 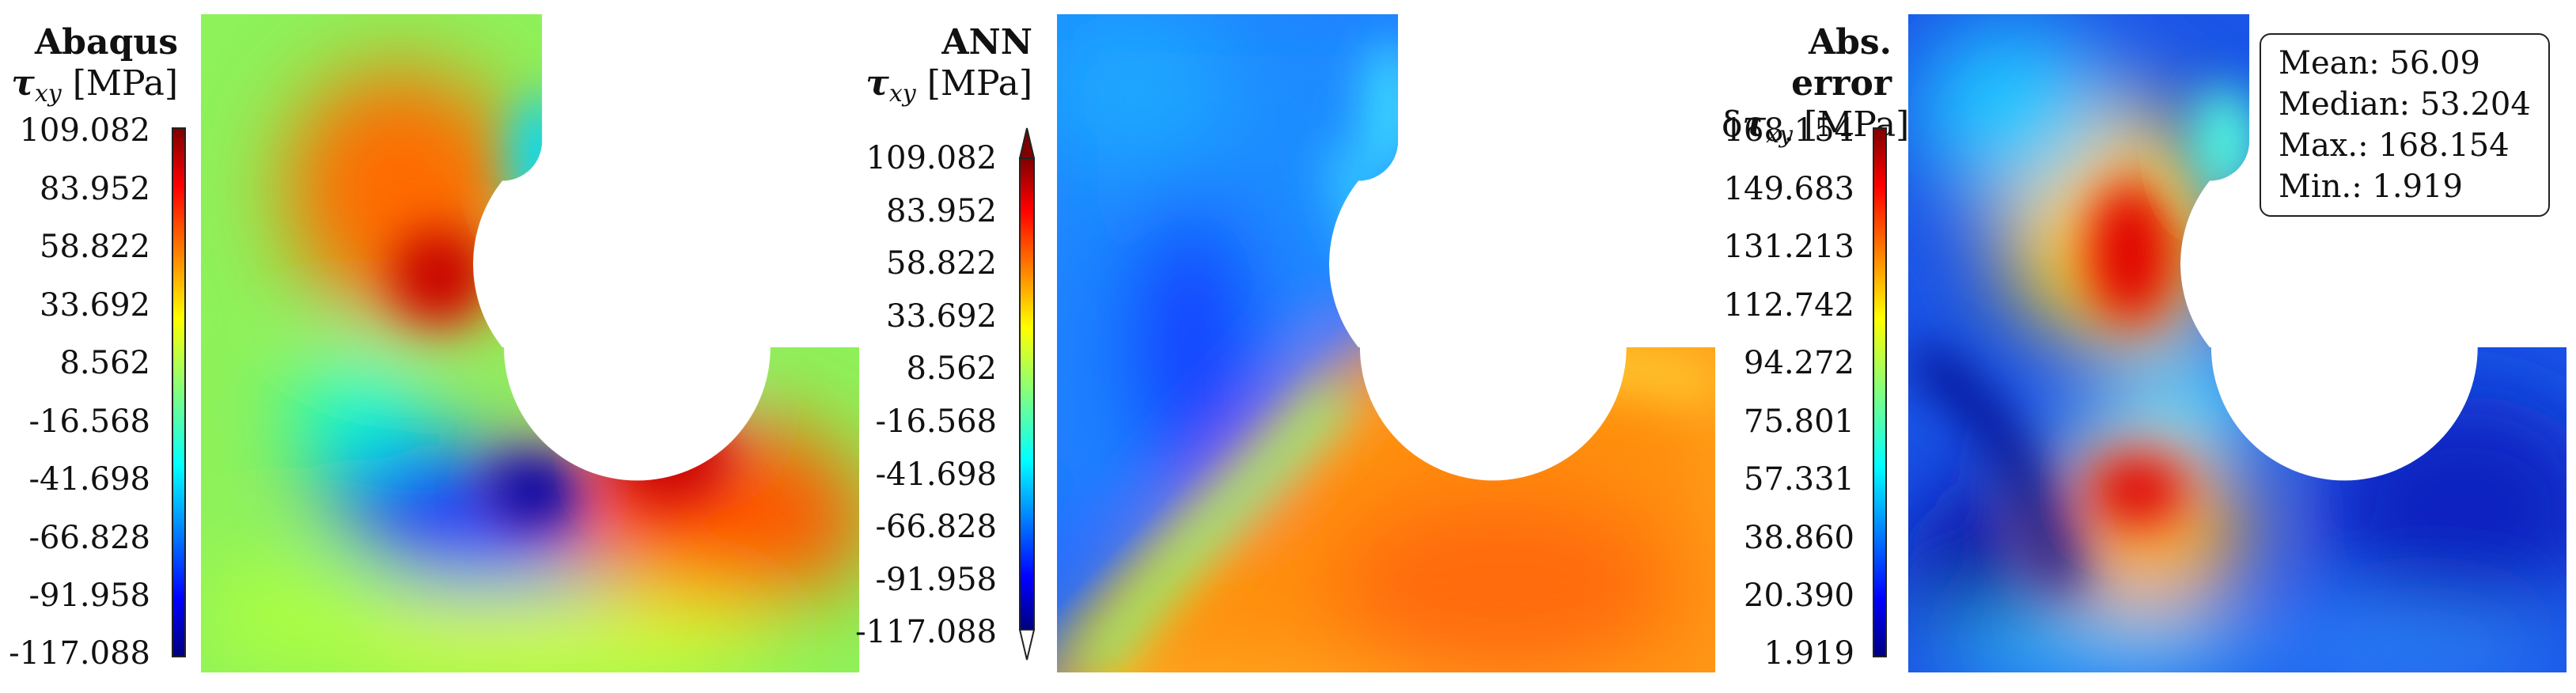 What do you see at coordinates (1808, 654) in the screenshot?
I see `colorbar-tick: 1.919` at bounding box center [1808, 654].